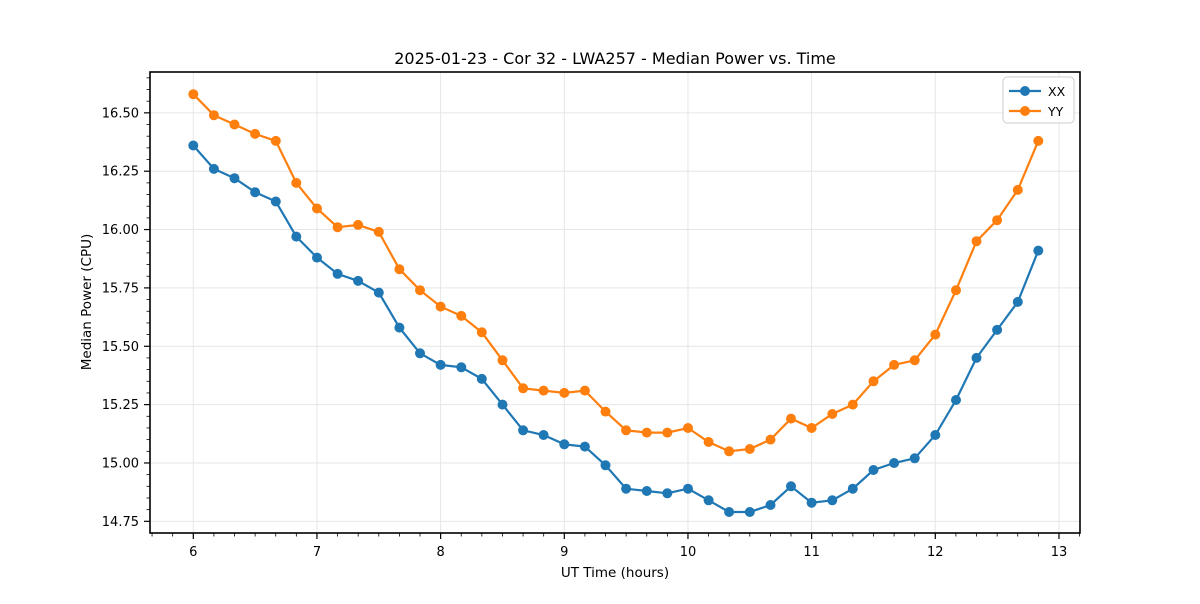 This screenshot has width=1200, height=604. Describe the element at coordinates (1025, 111) in the screenshot. I see `legend-sample-marker-yy` at that location.